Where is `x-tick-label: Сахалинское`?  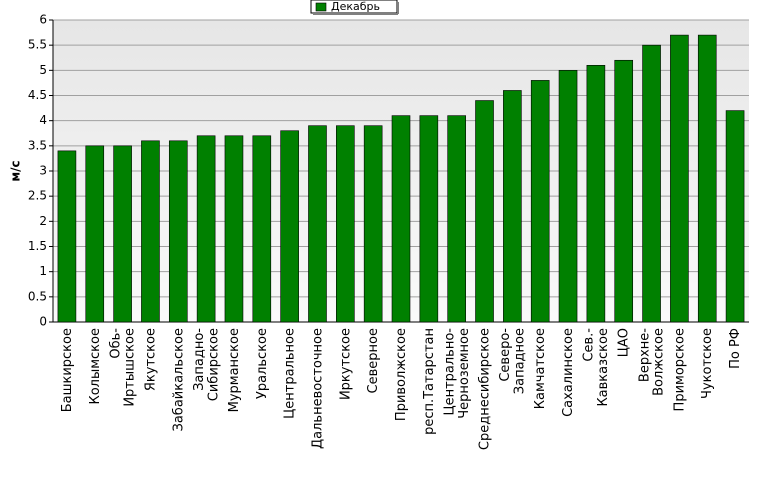 x-tick-label: Сахалинское is located at coordinates (568, 372).